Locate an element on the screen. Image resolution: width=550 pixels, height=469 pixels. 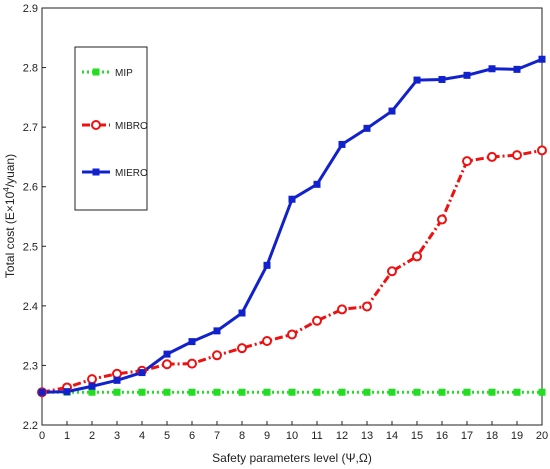
x-tick-label: 14 is located at coordinates (392, 436).